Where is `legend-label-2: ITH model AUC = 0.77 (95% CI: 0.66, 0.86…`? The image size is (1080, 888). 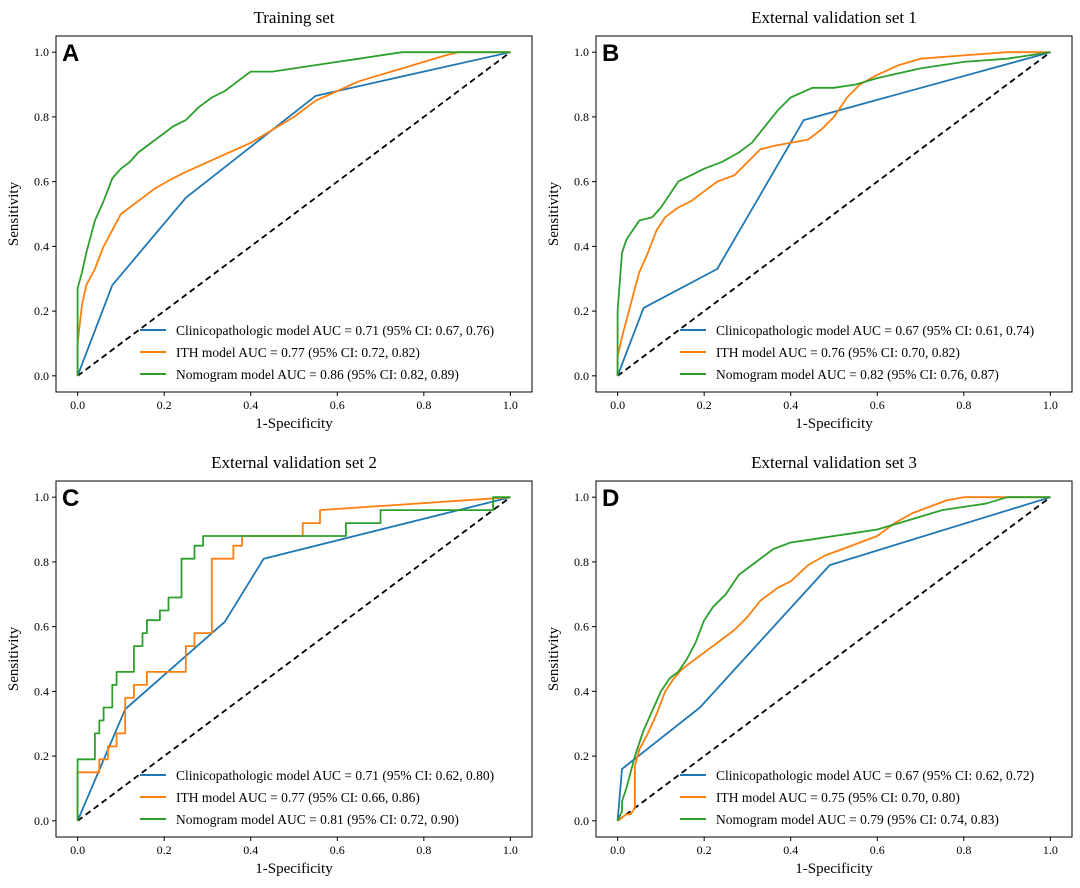
legend-label-2: ITH model AUC = 0.77 (95% CI: 0.66, 0.86… is located at coordinates (298, 797).